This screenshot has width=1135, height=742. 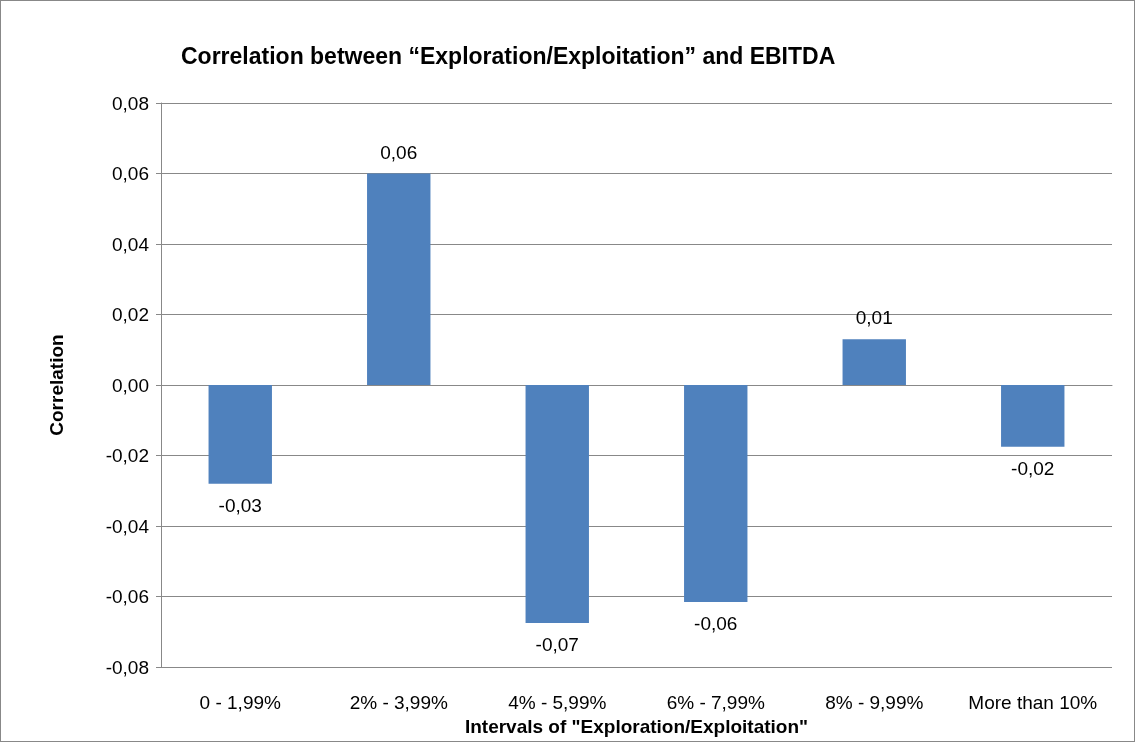 I want to click on chart-title: Correlation between “Exploration/Exploitation” and EBITDA, so click(x=508, y=55).